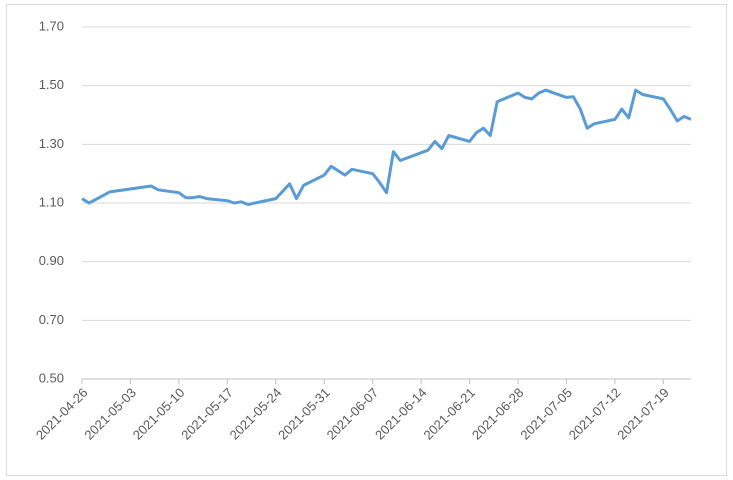 The image size is (733, 480). Describe the element at coordinates (51, 377) in the screenshot. I see `y-tick-label: 0.50` at that location.